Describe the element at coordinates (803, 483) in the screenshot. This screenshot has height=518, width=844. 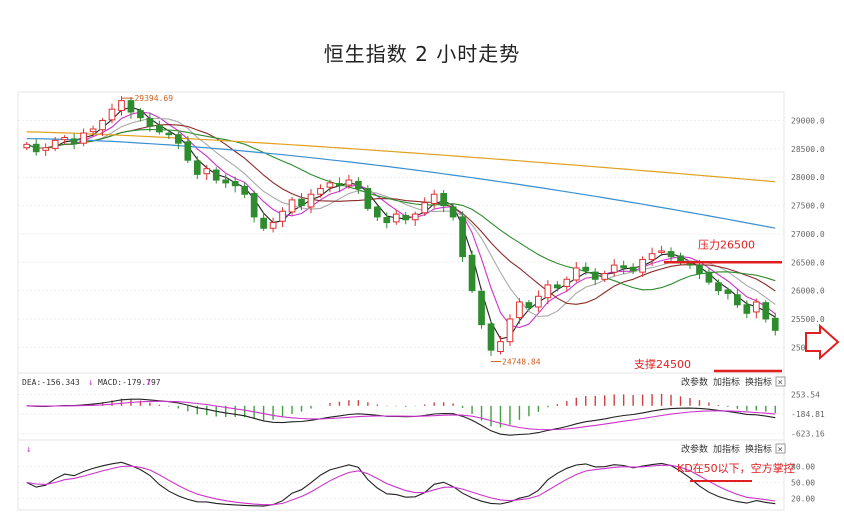
I see `y-tick-label: 50.00` at that location.